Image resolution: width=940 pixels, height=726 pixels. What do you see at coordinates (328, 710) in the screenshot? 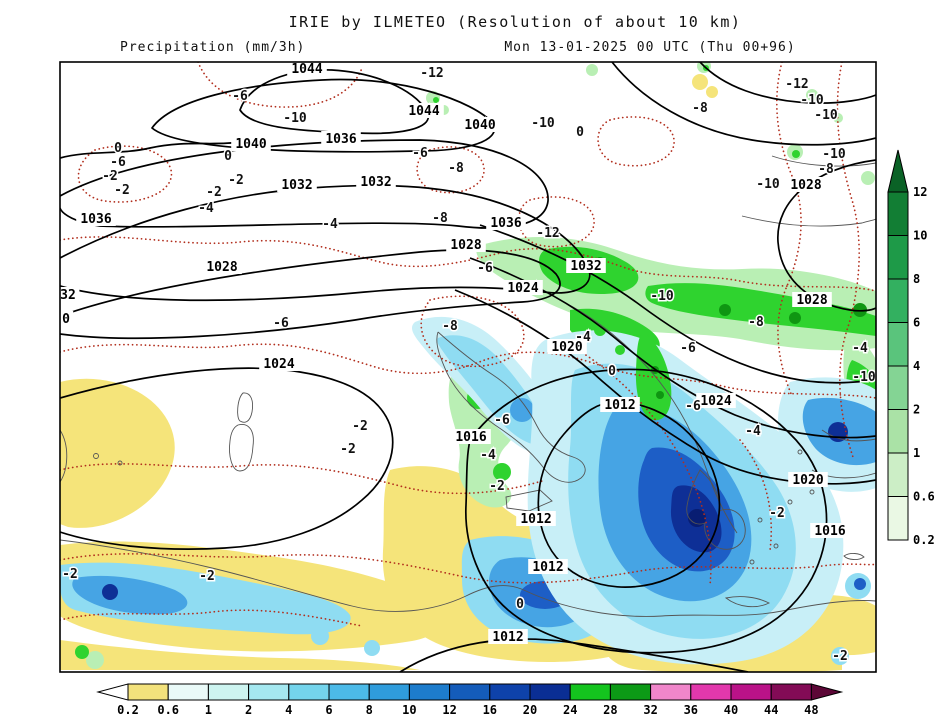
I see `colorbar-label: 6` at bounding box center [328, 710].